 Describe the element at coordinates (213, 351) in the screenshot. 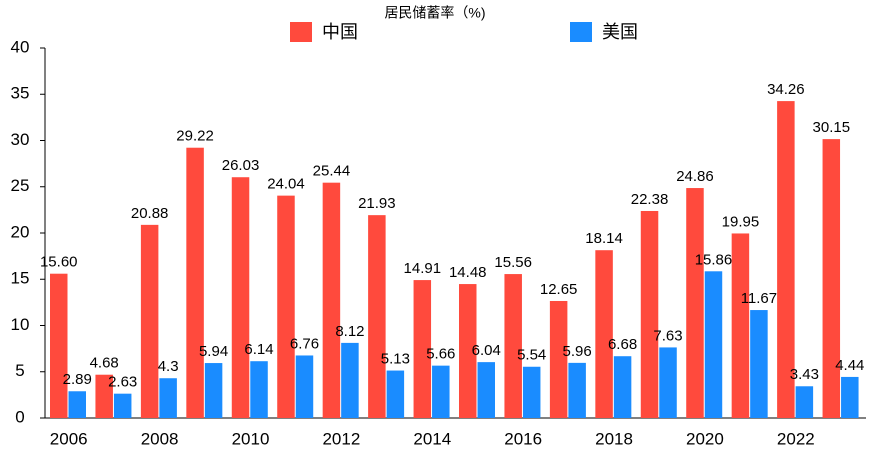

I see `value-label: 5.94` at that location.